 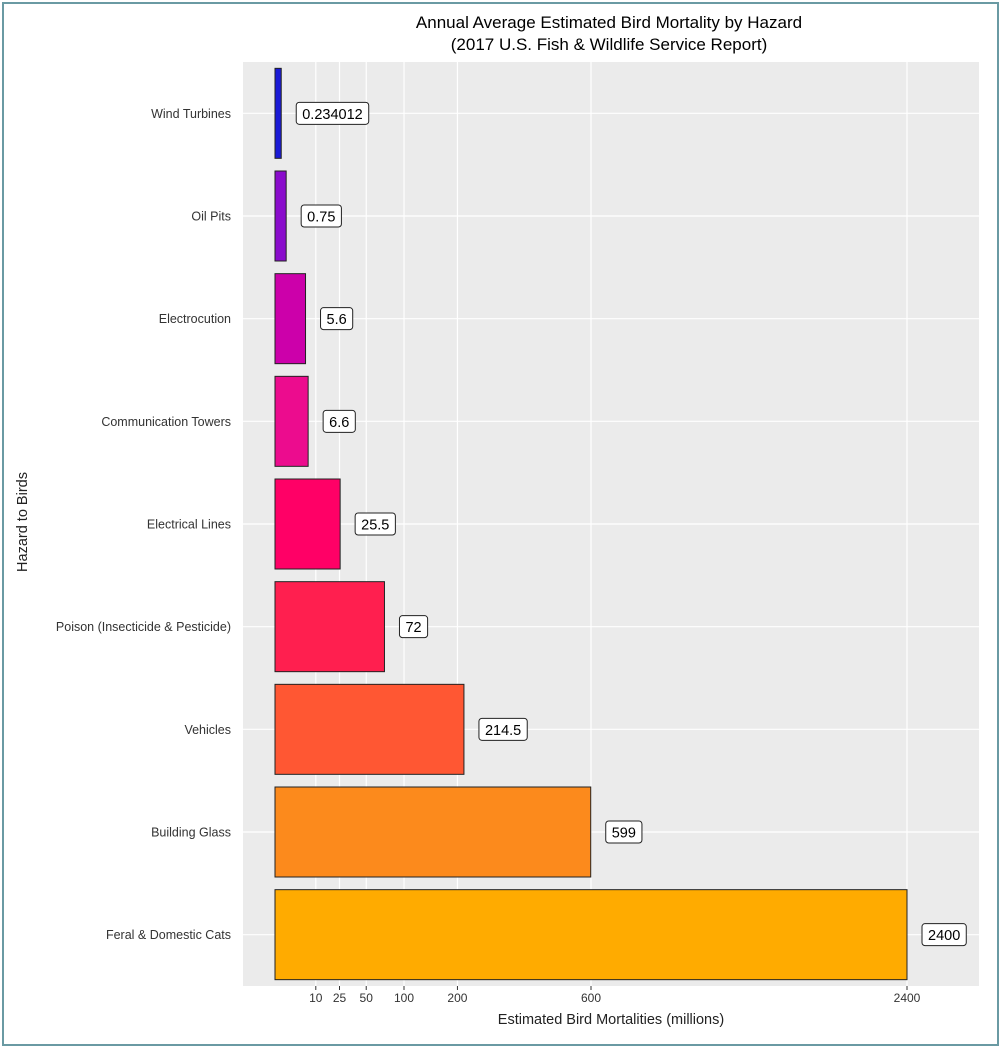 I want to click on category-label-6: Poison (Insecticide & Pesticide), so click(x=143, y=627).